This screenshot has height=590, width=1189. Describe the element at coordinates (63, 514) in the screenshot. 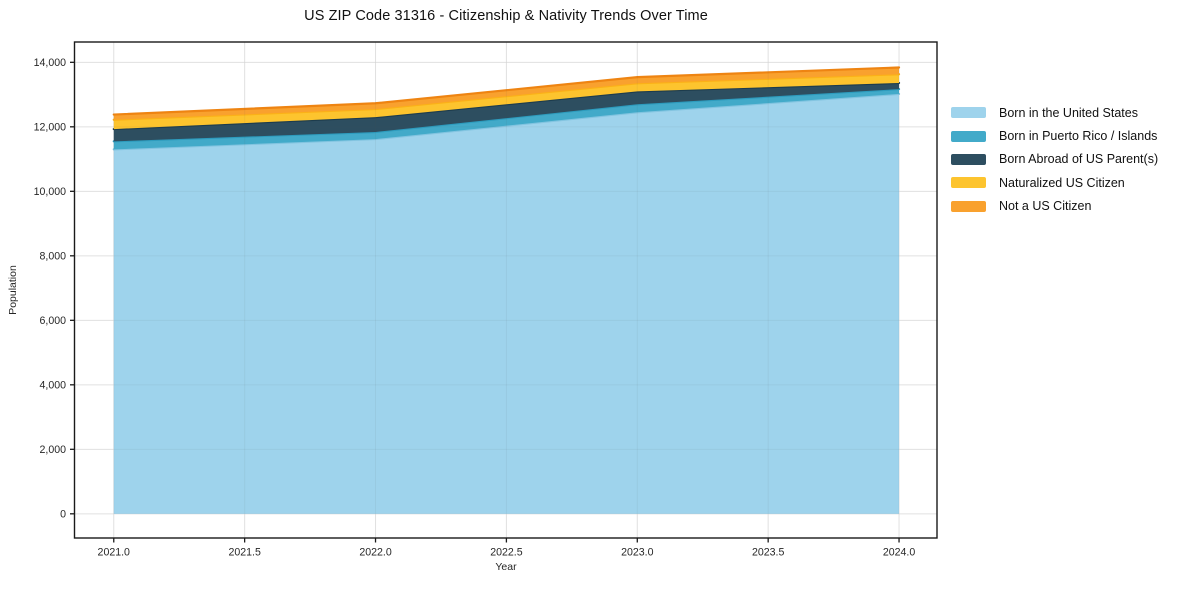

I see `y-tick-label: 0` at that location.